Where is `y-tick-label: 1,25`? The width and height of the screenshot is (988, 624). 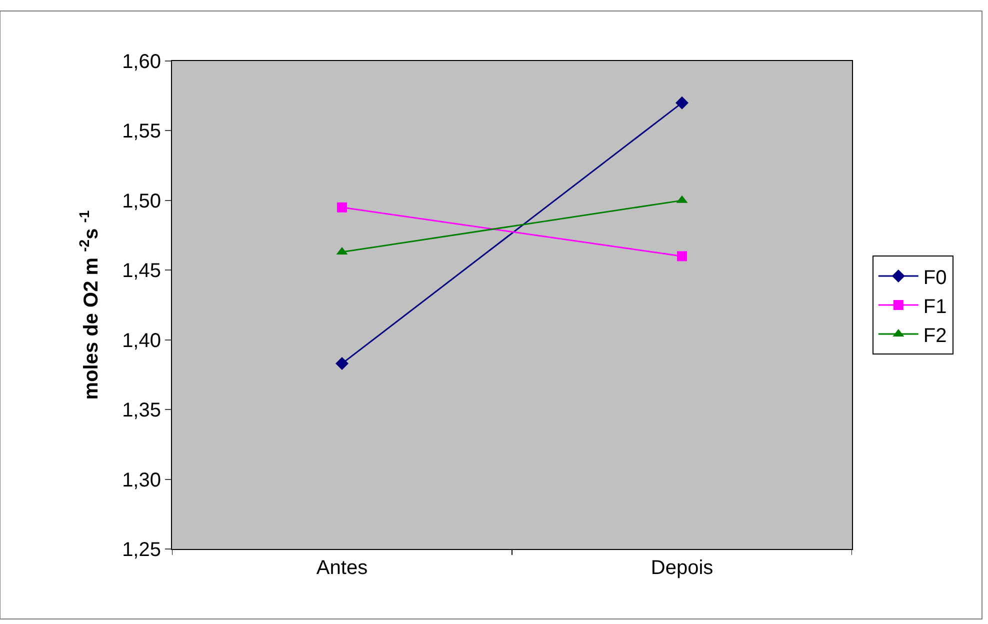
y-tick-label: 1,25 is located at coordinates (141, 550).